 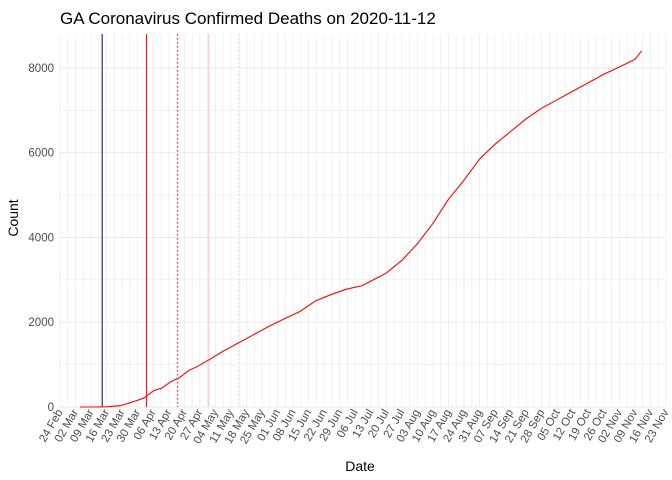 I want to click on y-axis-ticks: 0 2000 4000 6000 8000, so click(x=41, y=238).